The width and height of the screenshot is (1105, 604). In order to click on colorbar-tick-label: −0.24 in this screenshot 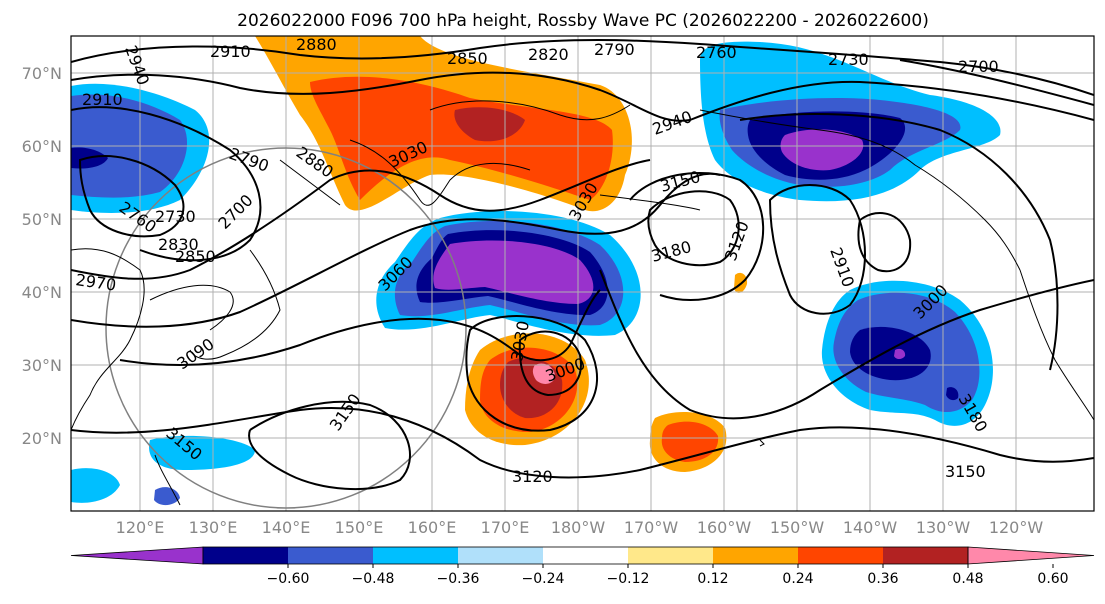, I will do `click(543, 579)`.